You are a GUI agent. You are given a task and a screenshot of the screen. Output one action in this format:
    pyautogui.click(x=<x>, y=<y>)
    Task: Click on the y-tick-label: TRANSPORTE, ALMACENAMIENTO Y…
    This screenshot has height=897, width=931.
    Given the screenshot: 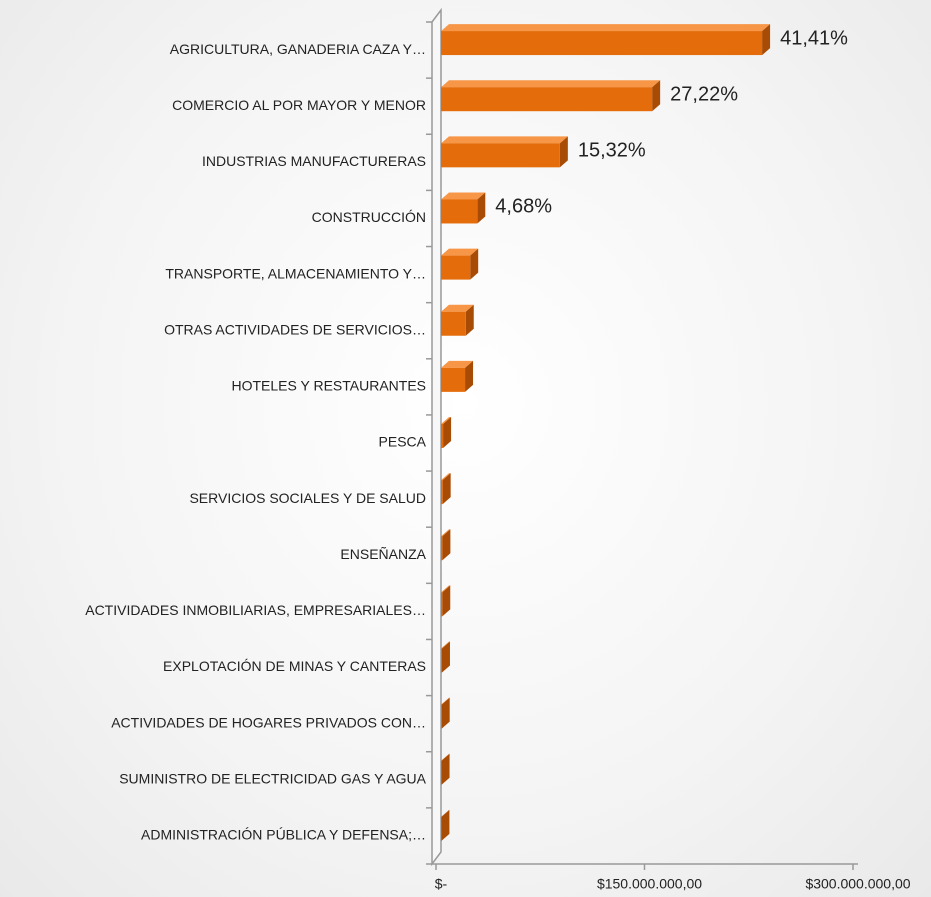 What is the action you would take?
    pyautogui.click(x=295, y=273)
    